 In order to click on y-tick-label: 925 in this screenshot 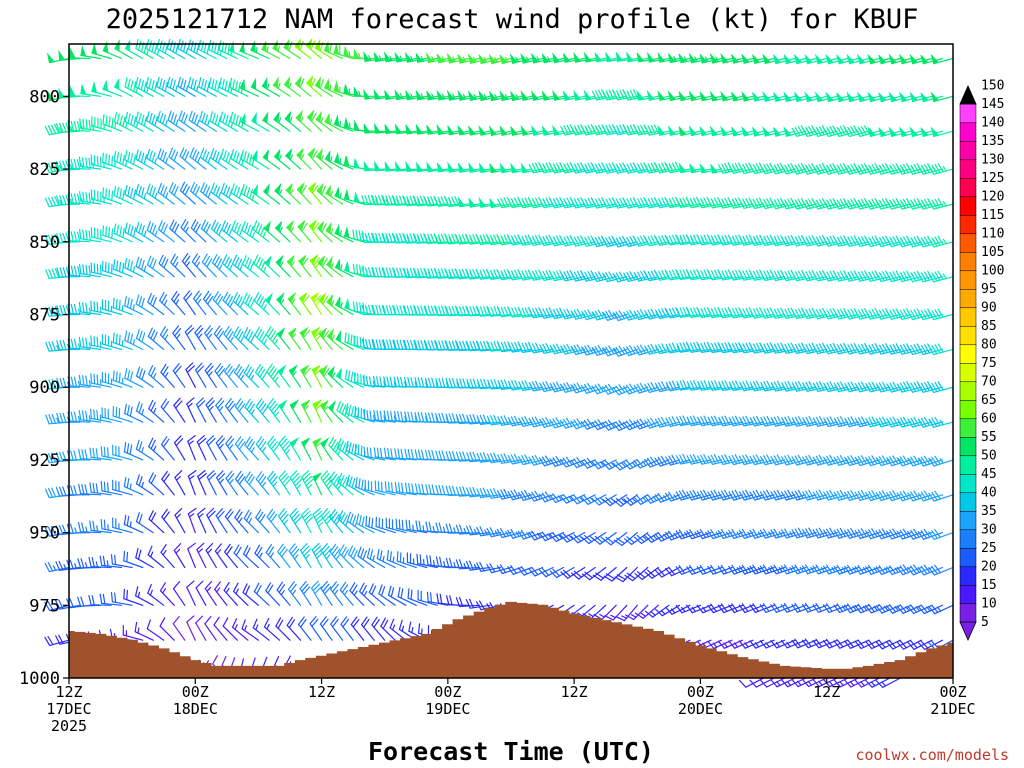, I will do `click(44, 461)`.